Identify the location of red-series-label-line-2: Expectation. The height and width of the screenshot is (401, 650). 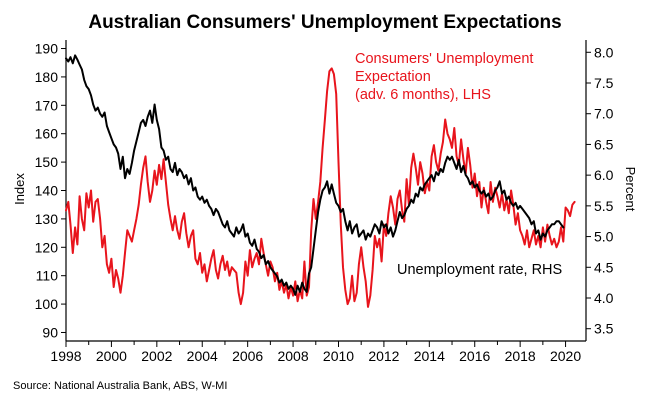
(393, 77).